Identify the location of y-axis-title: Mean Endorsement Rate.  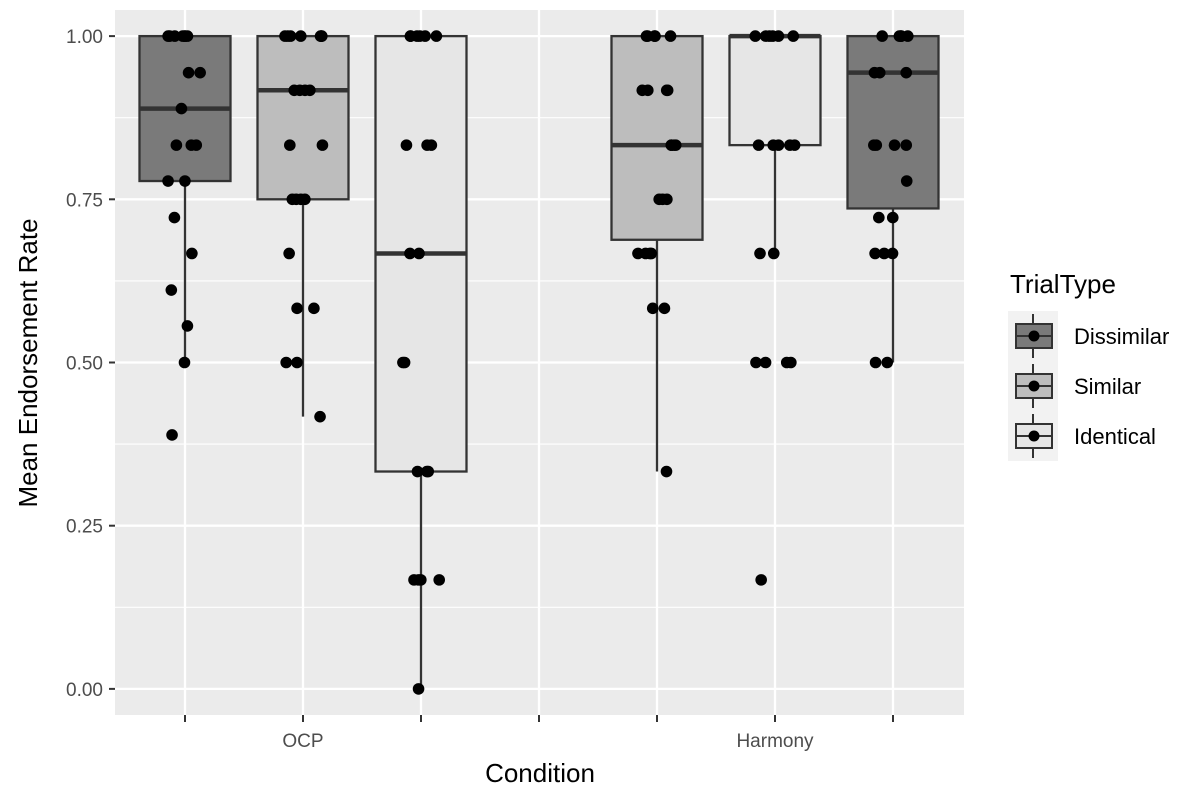
(28, 362).